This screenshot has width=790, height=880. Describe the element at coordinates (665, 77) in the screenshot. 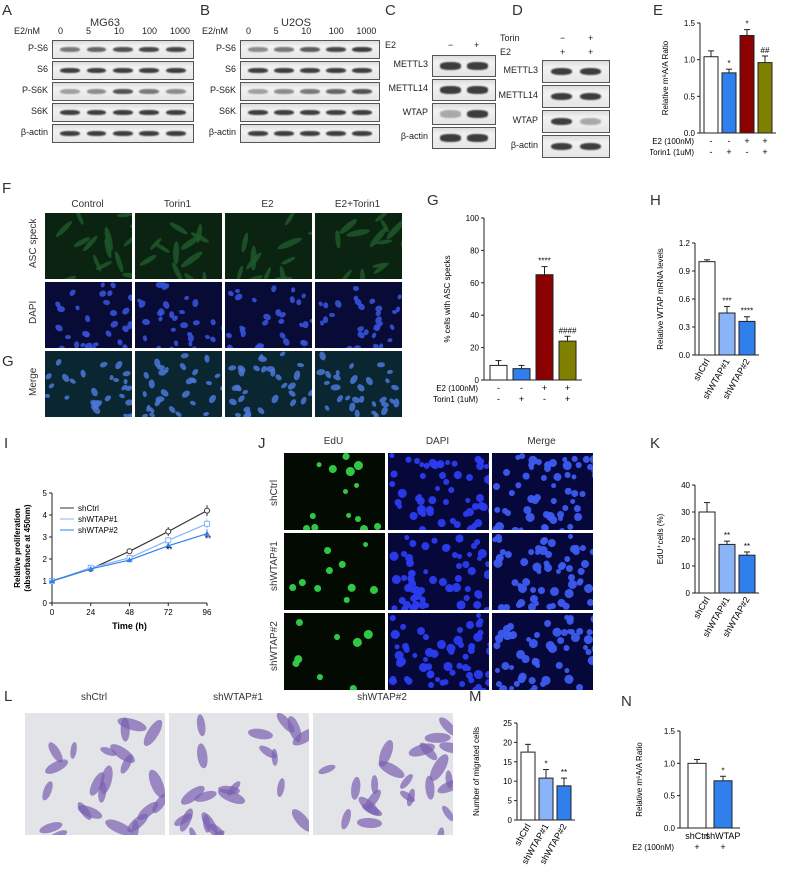

I see `y-axis-label: Relative m⁶A/A Ratio` at that location.